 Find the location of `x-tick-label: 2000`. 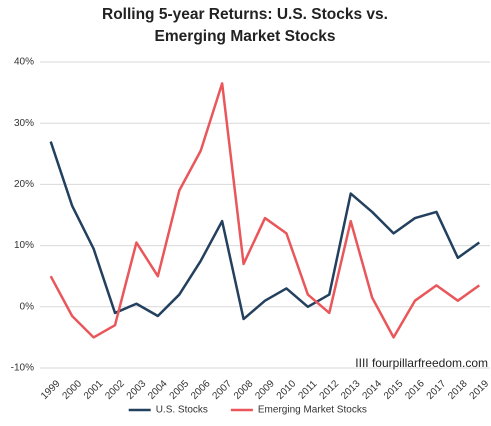

x-tick-label: 2000 is located at coordinates (72, 390).